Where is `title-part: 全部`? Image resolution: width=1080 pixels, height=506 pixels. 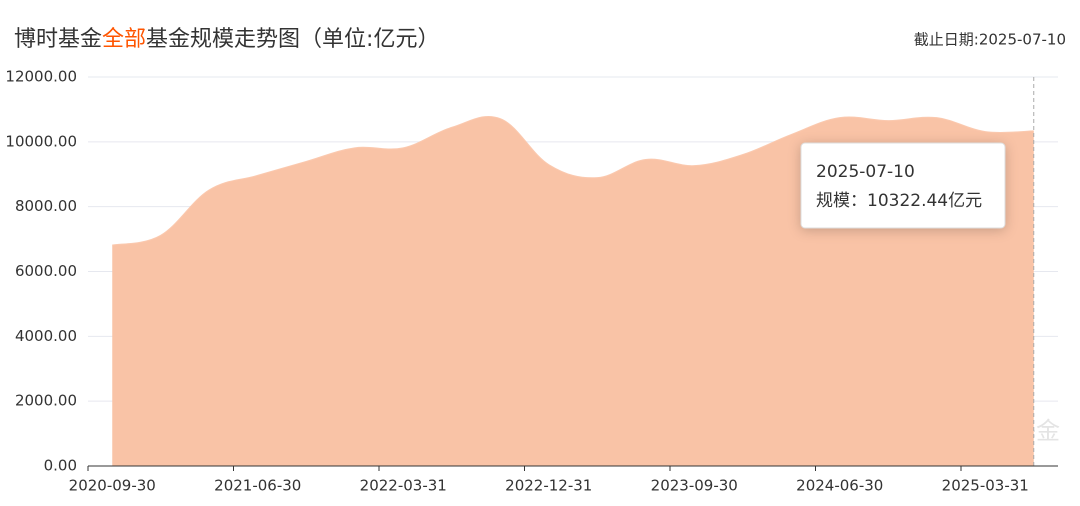
title-part: 全部 is located at coordinates (124, 39).